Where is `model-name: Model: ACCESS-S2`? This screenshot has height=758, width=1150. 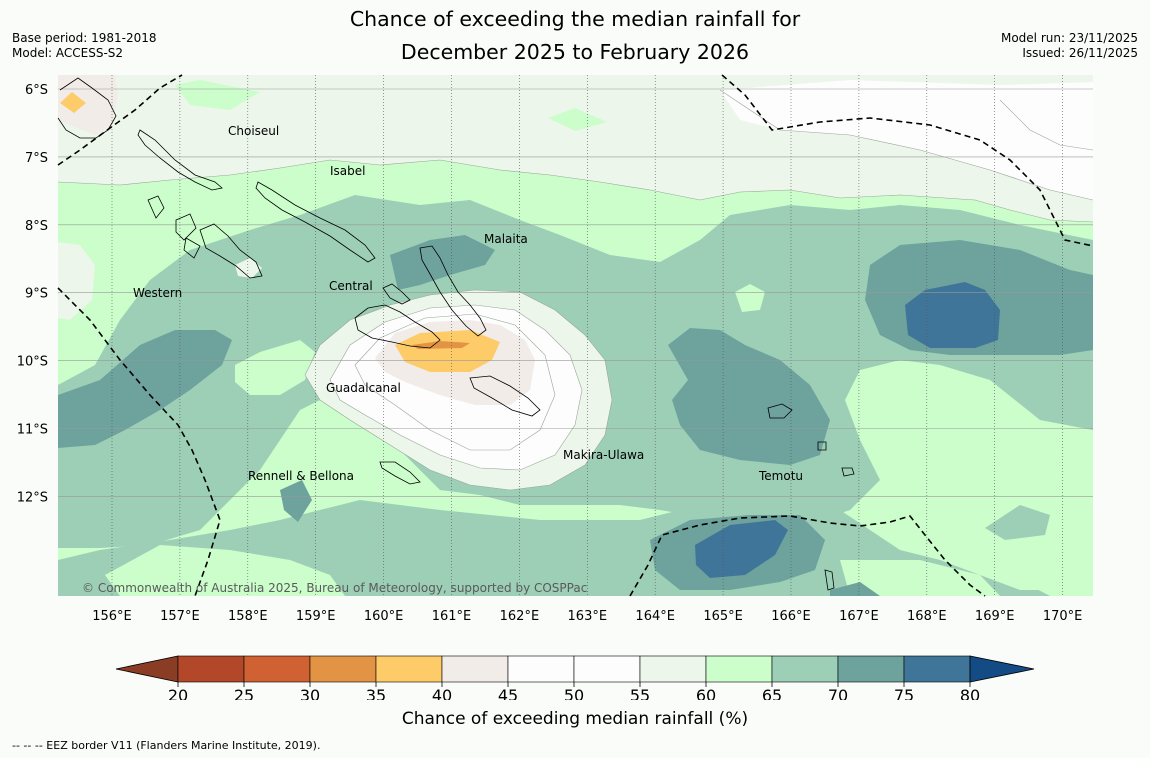
model-name: Model: ACCESS-S2 is located at coordinates (68, 53).